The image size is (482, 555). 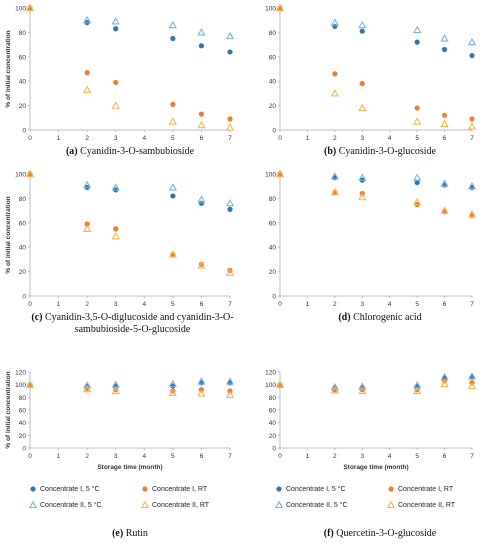 I want to click on data-point-e-s4-p1, so click(x=30, y=384).